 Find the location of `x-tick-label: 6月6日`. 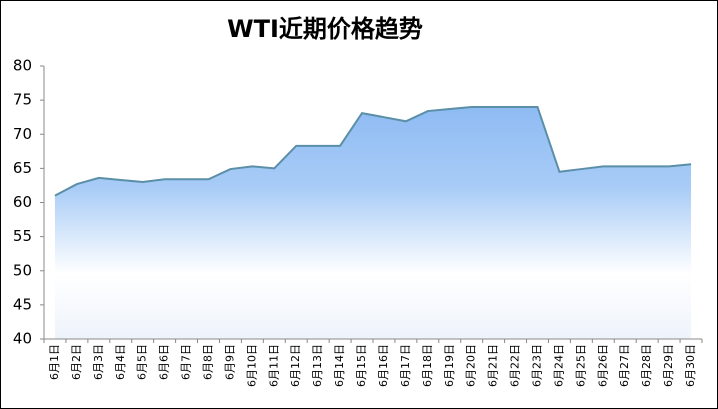

x-tick-label: 6月6日 is located at coordinates (164, 362).